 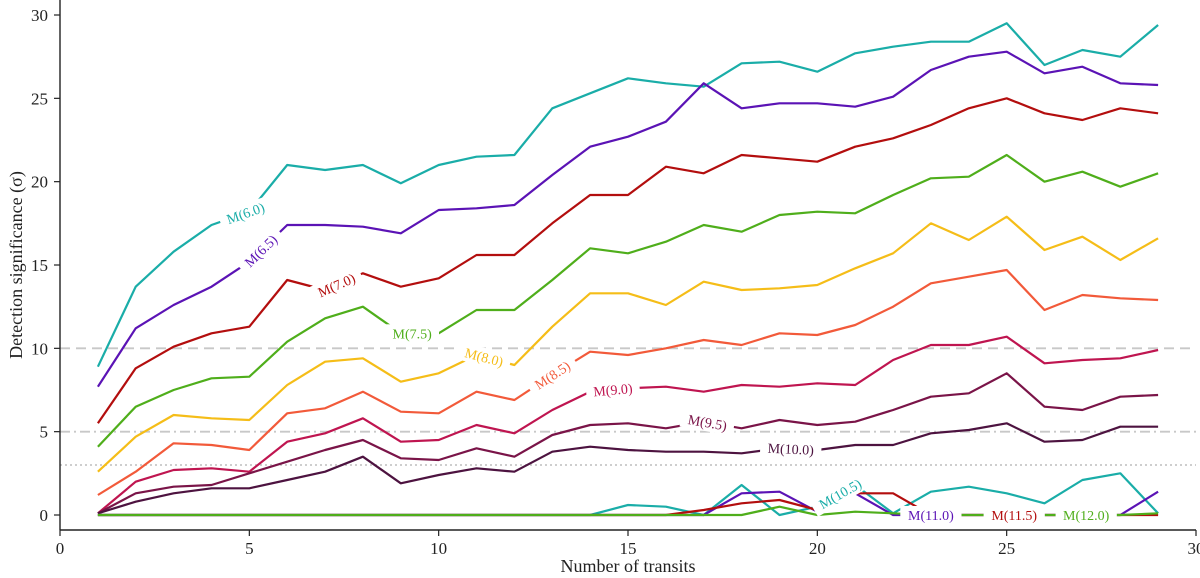 I want to click on x-tick-label: 15, so click(x=628, y=548).